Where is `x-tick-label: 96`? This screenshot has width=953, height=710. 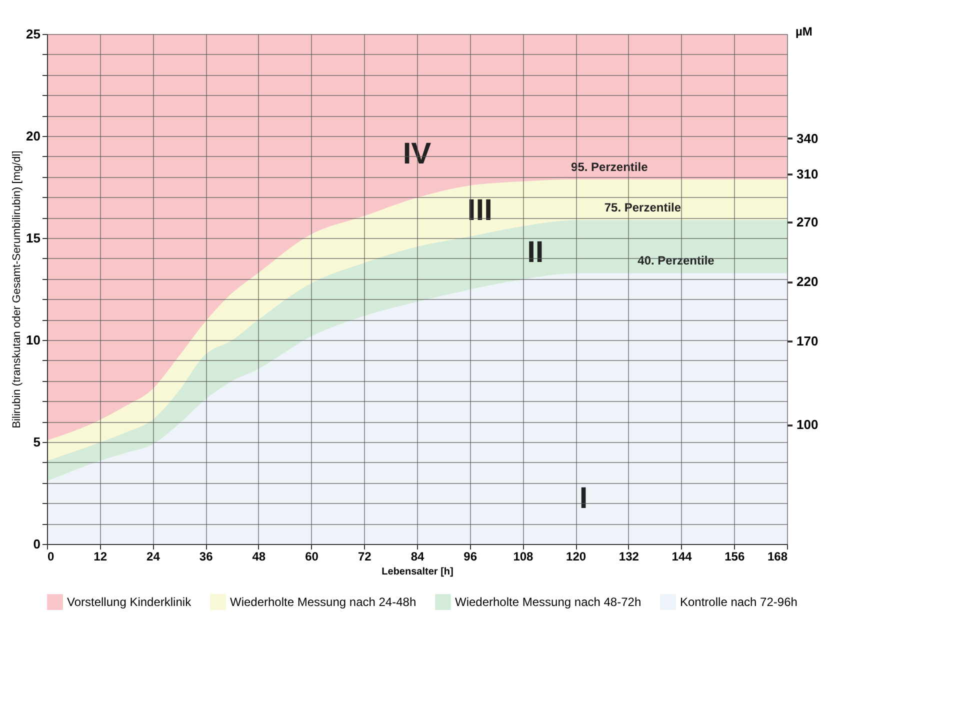
x-tick-label: 96 is located at coordinates (471, 557).